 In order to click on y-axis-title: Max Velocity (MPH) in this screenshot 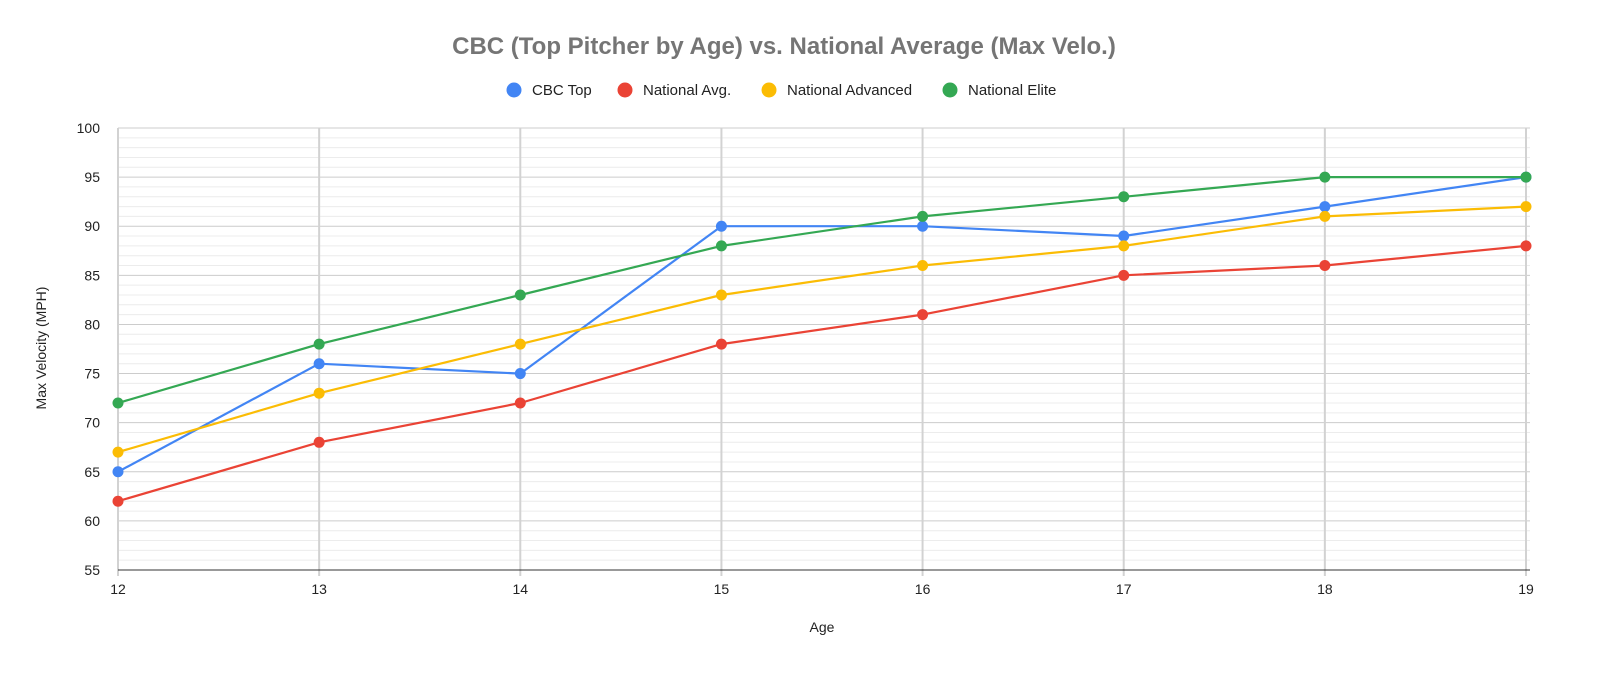, I will do `click(41, 348)`.